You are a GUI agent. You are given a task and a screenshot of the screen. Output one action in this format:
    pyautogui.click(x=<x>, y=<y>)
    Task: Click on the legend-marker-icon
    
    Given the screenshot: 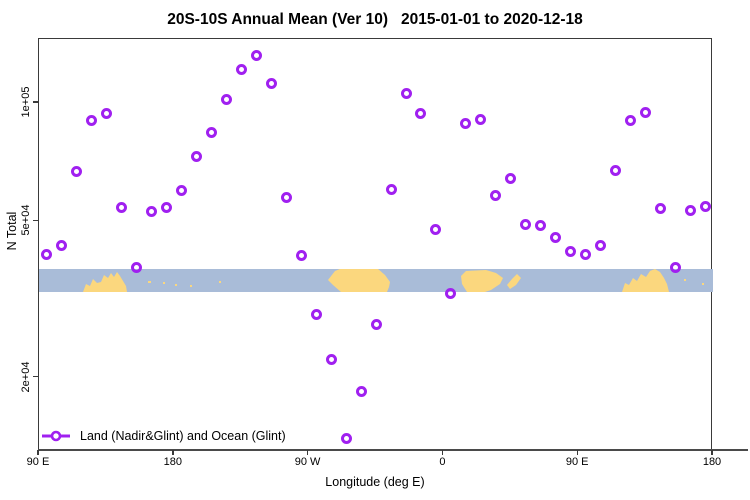 What is the action you would take?
    pyautogui.click(x=56, y=436)
    